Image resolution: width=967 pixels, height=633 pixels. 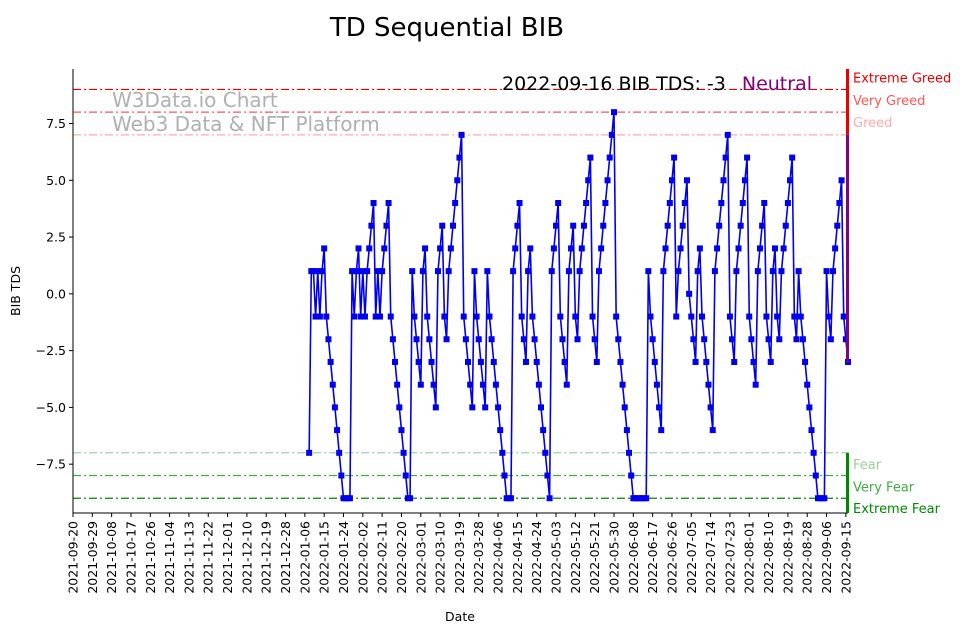 I want to click on ref-label-2: Greed, so click(x=872, y=123).